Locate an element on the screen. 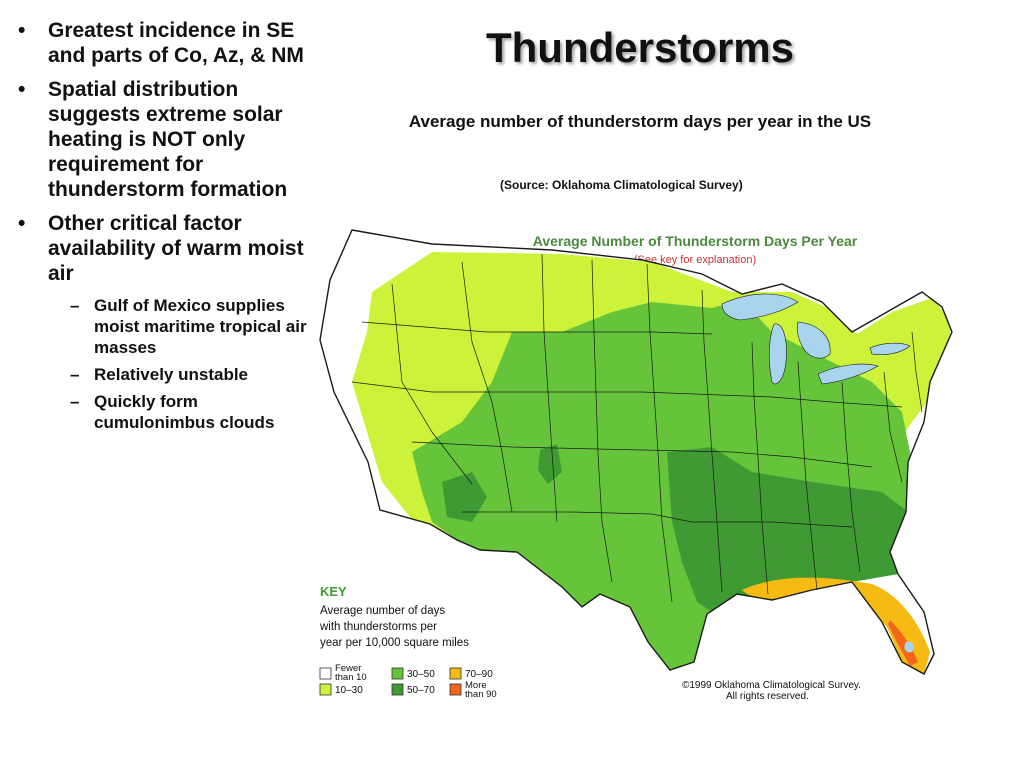 The width and height of the screenshot is (1024, 768). zone-50-70-southwest is located at coordinates (464, 497).